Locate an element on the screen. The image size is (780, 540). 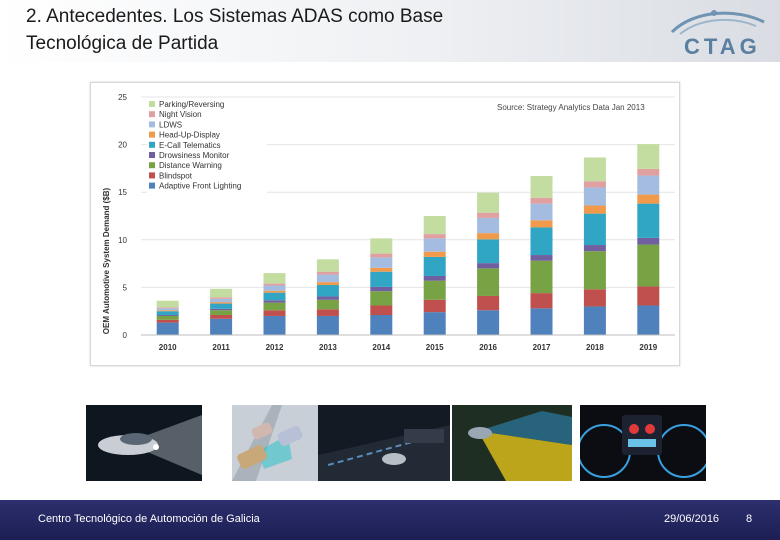
night-highway-image is located at coordinates (384, 443).